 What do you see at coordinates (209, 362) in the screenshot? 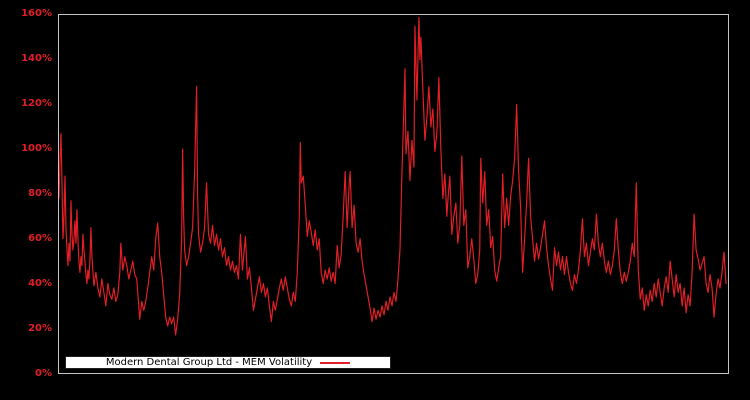
I see `legend-label: Modern Dental Group Ltd - MEM Volatility` at bounding box center [209, 362].